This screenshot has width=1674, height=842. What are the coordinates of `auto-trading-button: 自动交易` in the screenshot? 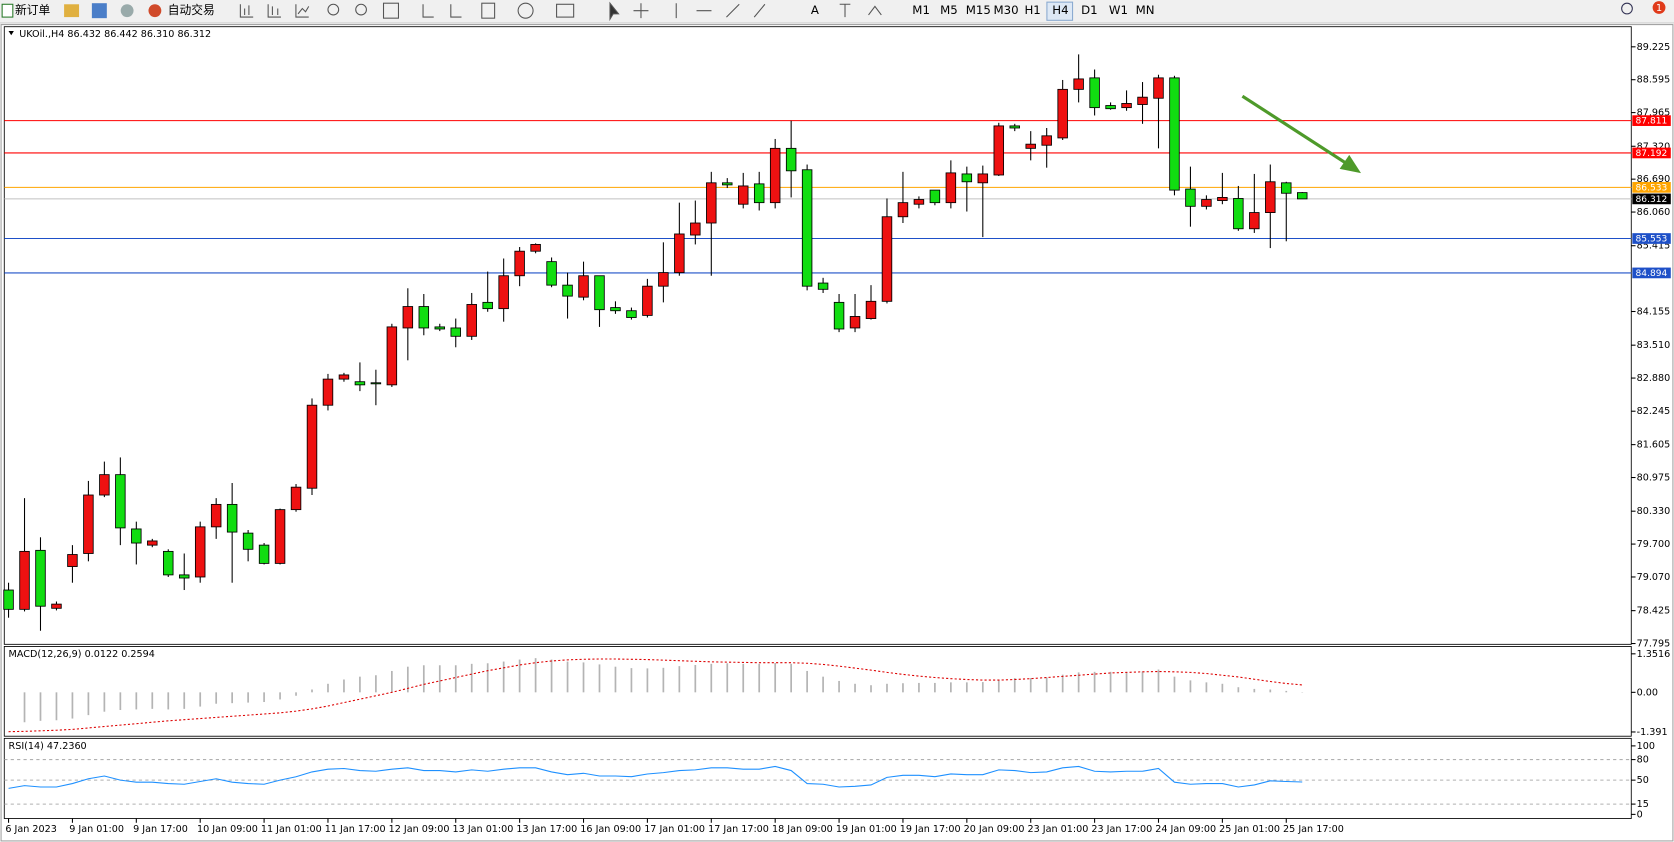 It's located at (181, 10).